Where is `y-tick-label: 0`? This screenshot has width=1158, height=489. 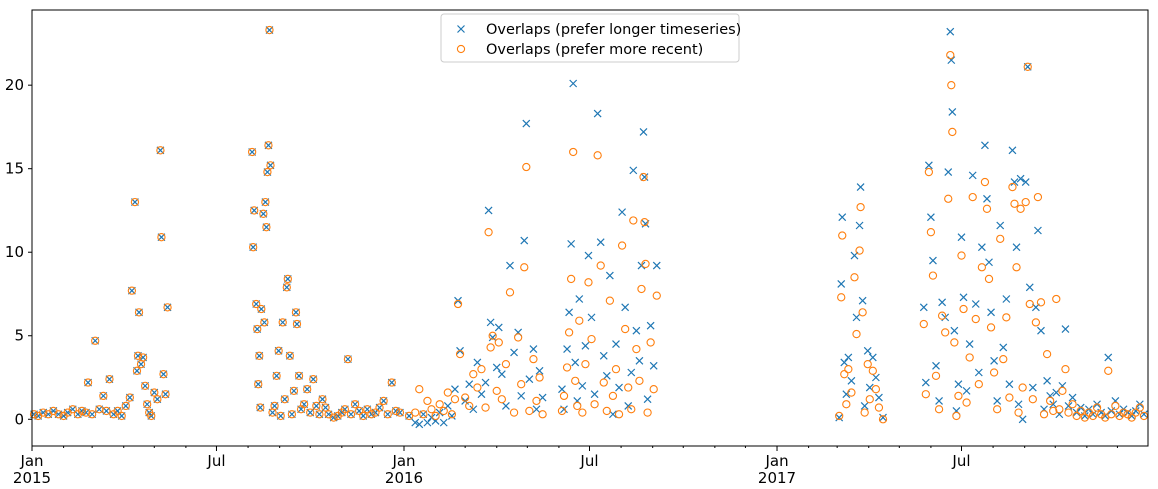
y-tick-label: 0 is located at coordinates (19, 419).